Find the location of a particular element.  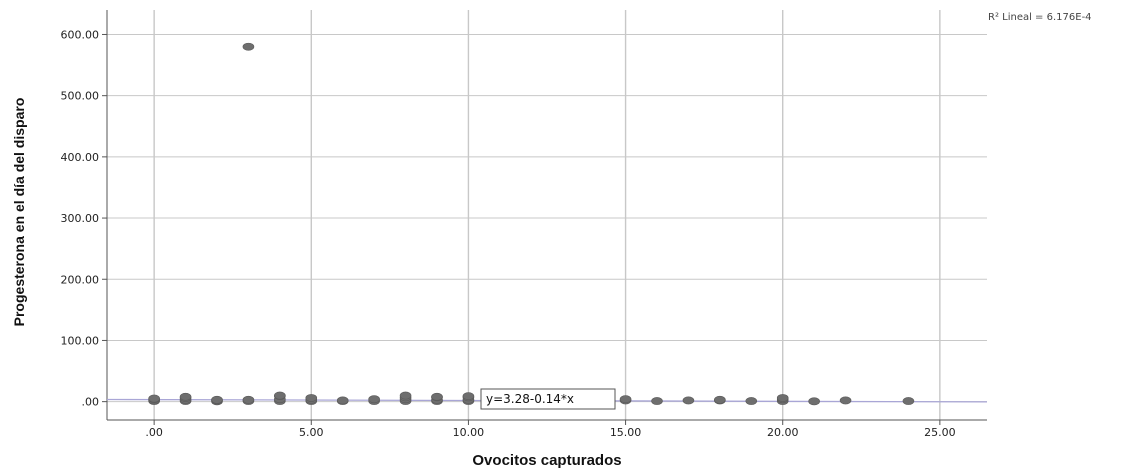

x-axis-title: Ovocitos capturados is located at coordinates (546, 460).